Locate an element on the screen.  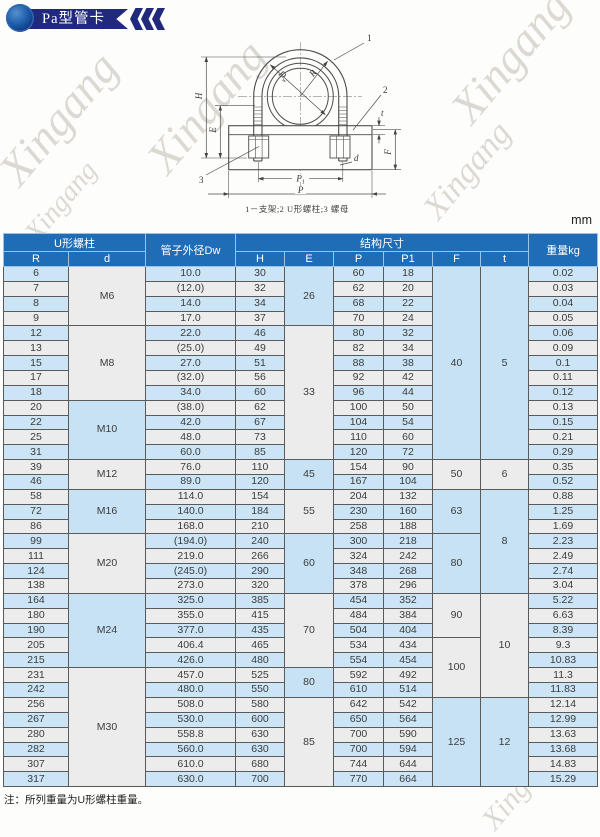
cell-weight: 8.39 is located at coordinates (563, 630).